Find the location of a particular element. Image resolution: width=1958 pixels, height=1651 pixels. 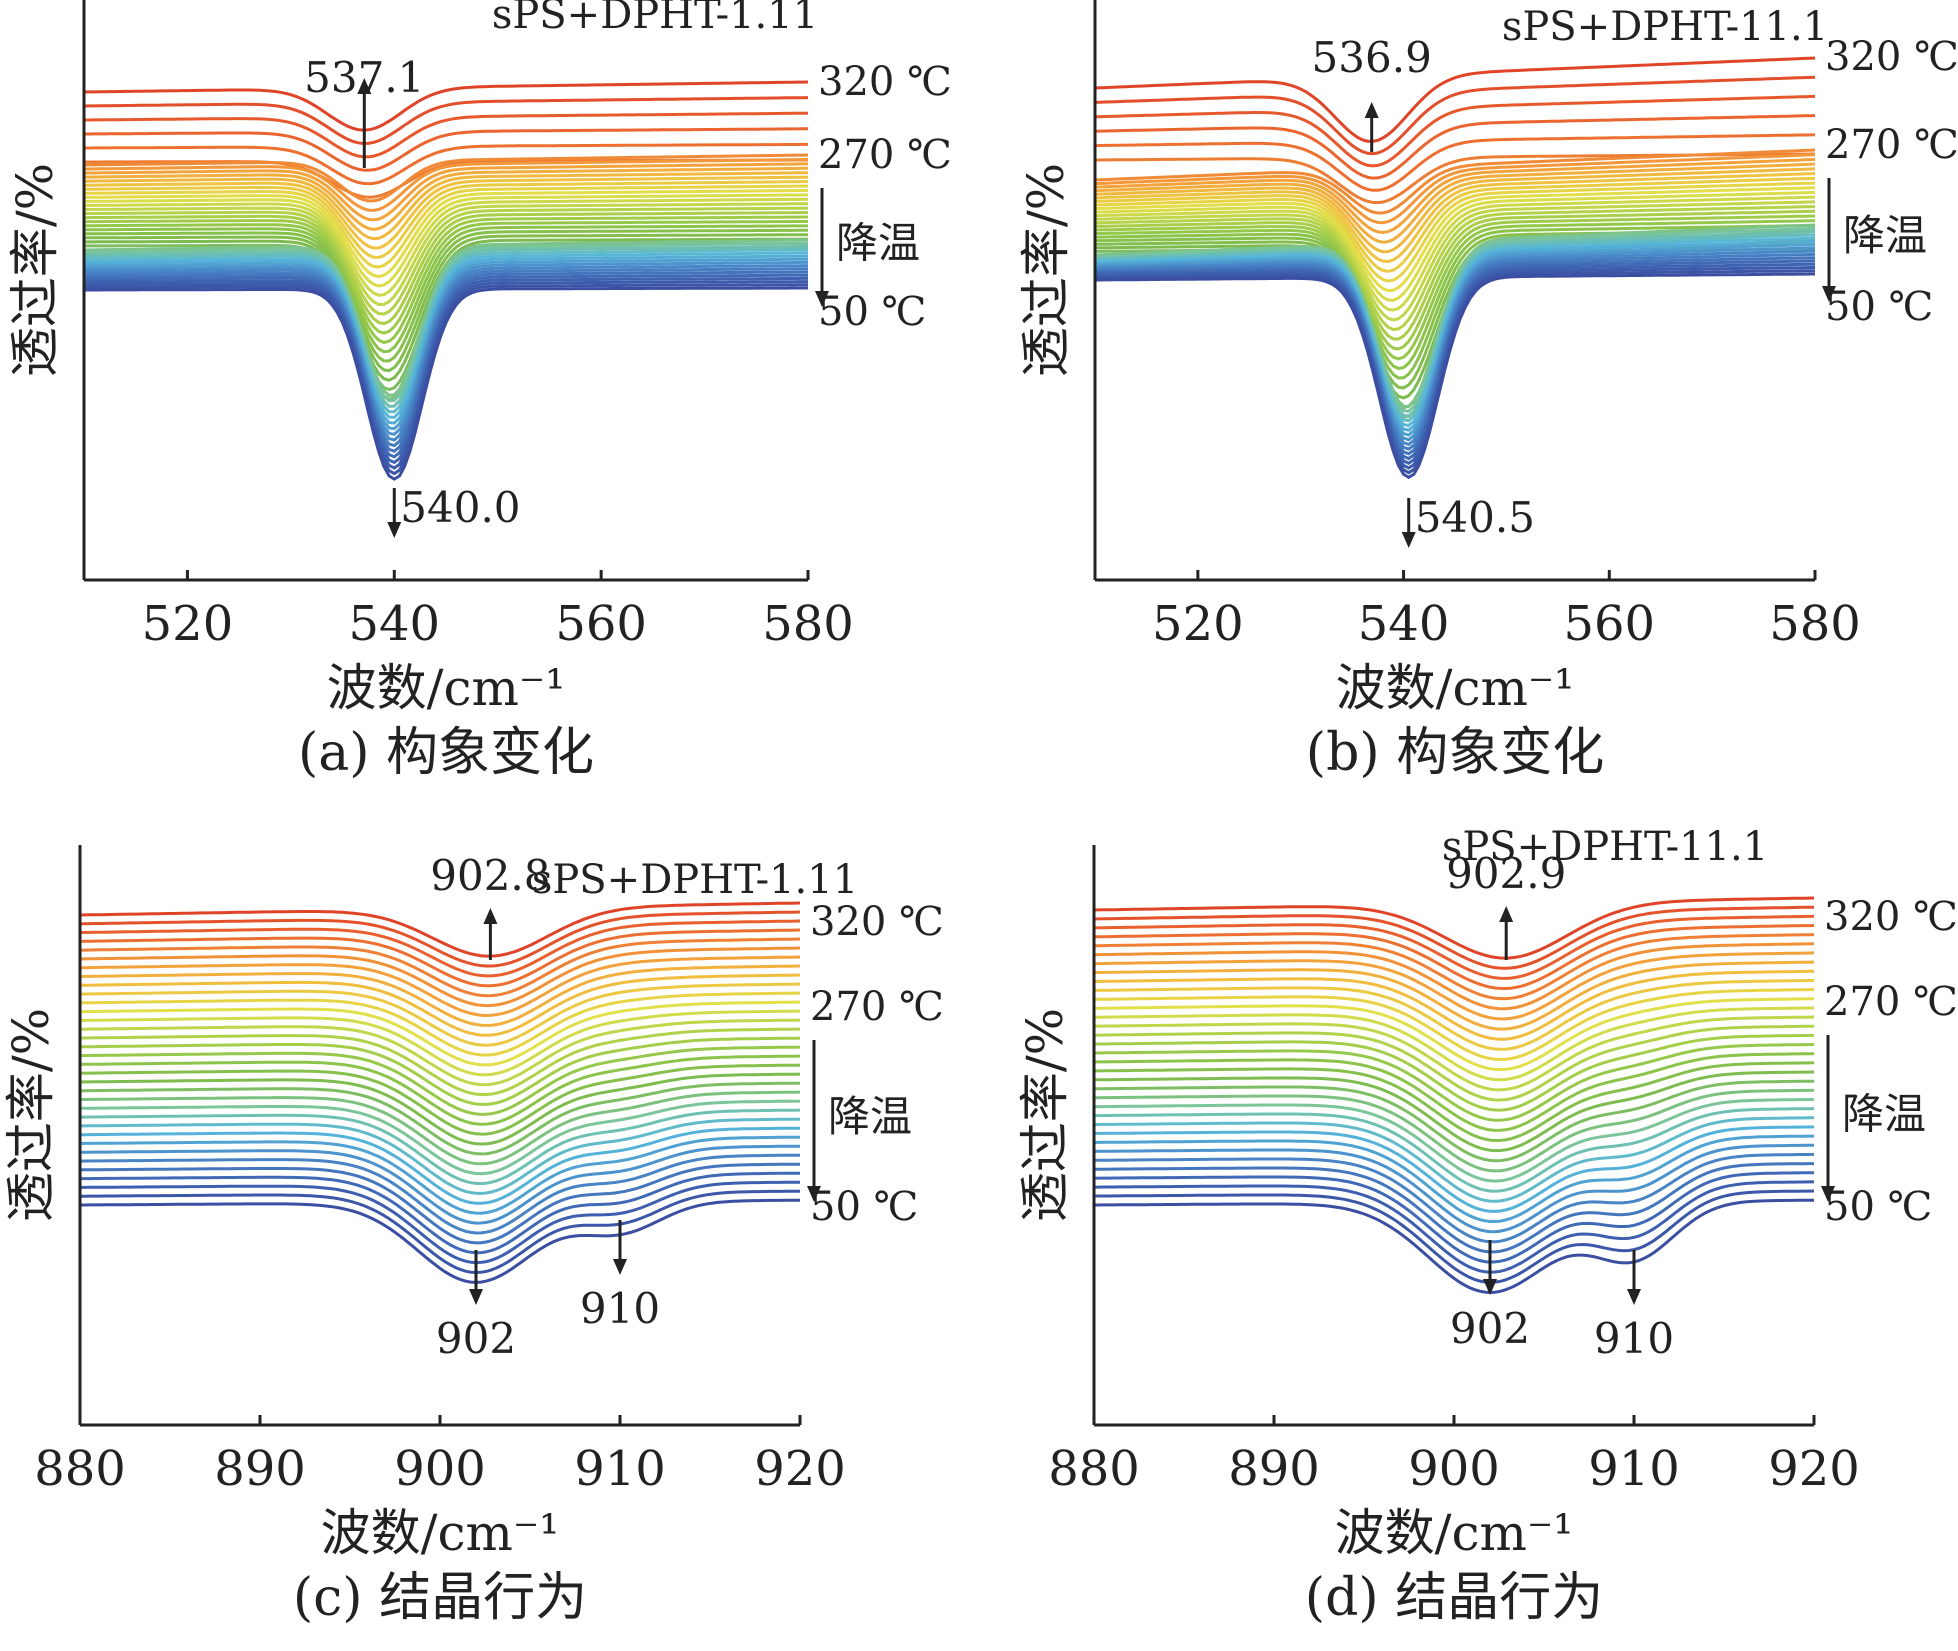

peak-label: 537.1 is located at coordinates (364, 77).